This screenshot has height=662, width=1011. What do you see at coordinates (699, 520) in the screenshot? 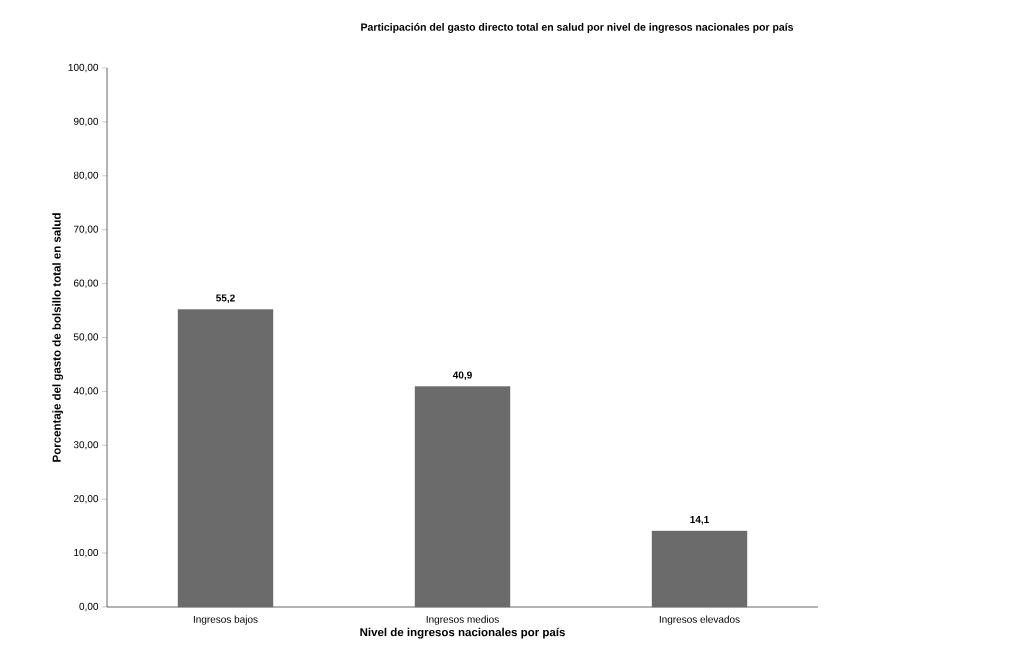
I see `data-label: 14,1` at bounding box center [699, 520].